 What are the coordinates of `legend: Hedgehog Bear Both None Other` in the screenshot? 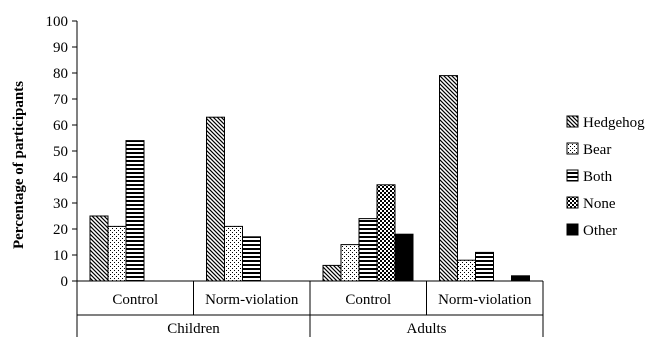 It's located at (605, 177).